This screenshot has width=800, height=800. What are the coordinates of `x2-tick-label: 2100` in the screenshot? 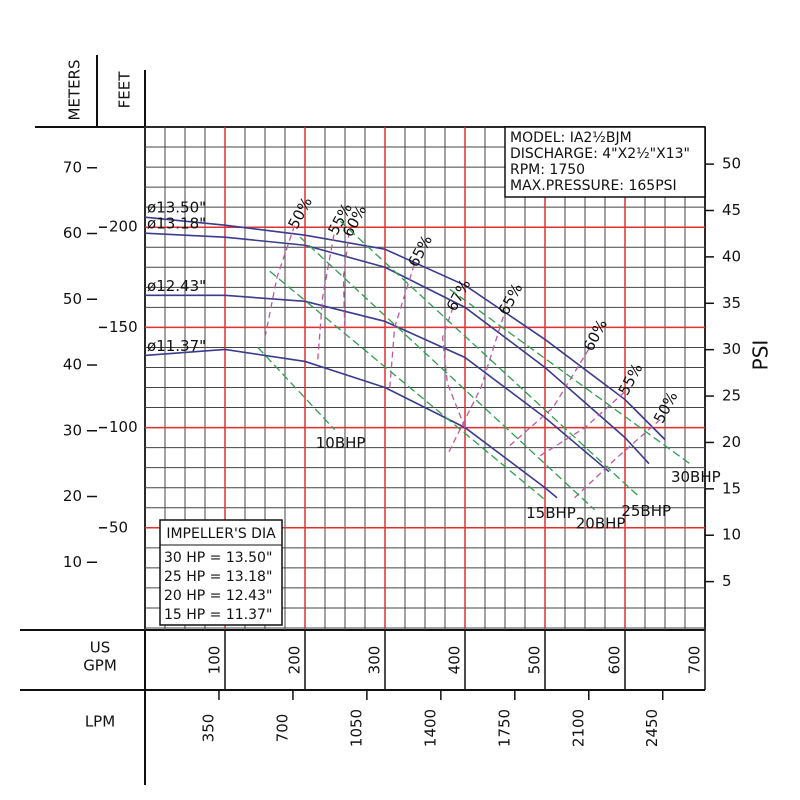 It's located at (578, 728).